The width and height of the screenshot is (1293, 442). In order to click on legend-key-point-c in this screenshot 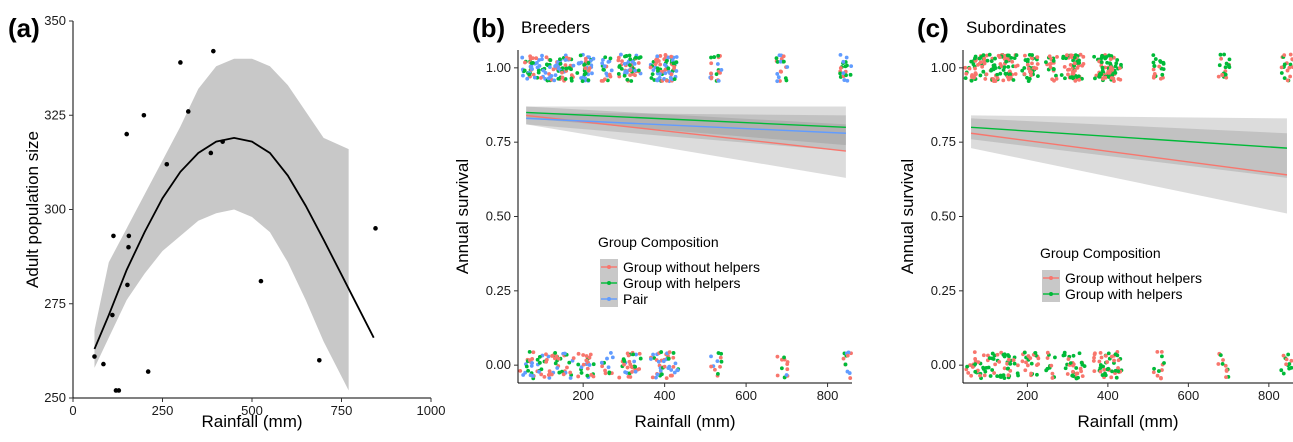, I will do `click(1051, 278)`.